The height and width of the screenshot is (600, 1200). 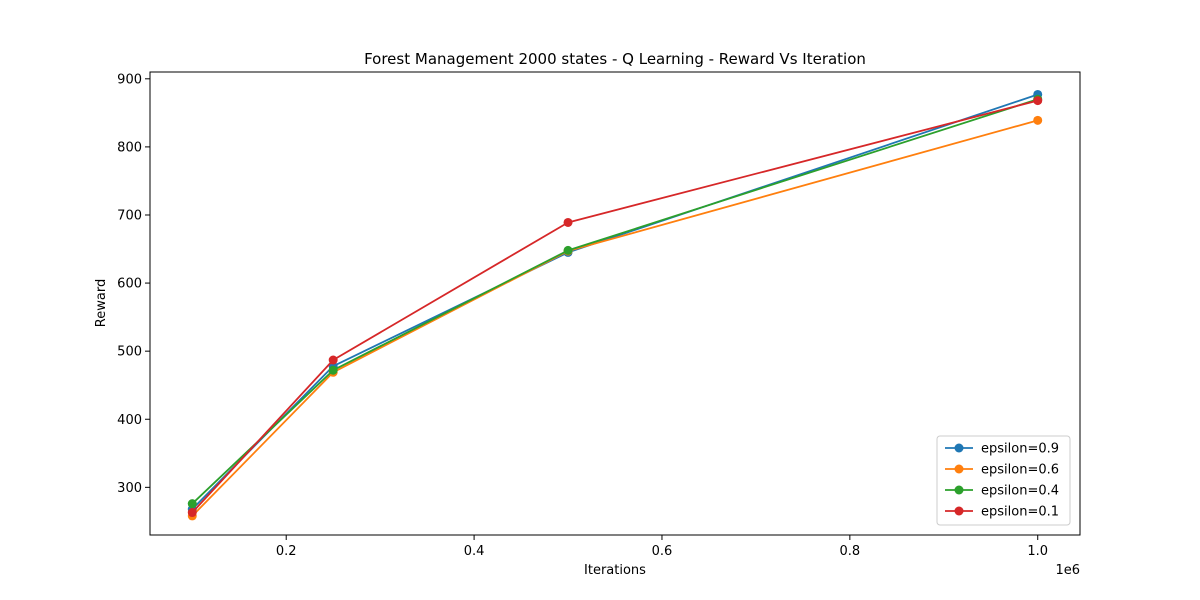 I want to click on legend-item: epsilon=0.4, so click(x=1002, y=491).